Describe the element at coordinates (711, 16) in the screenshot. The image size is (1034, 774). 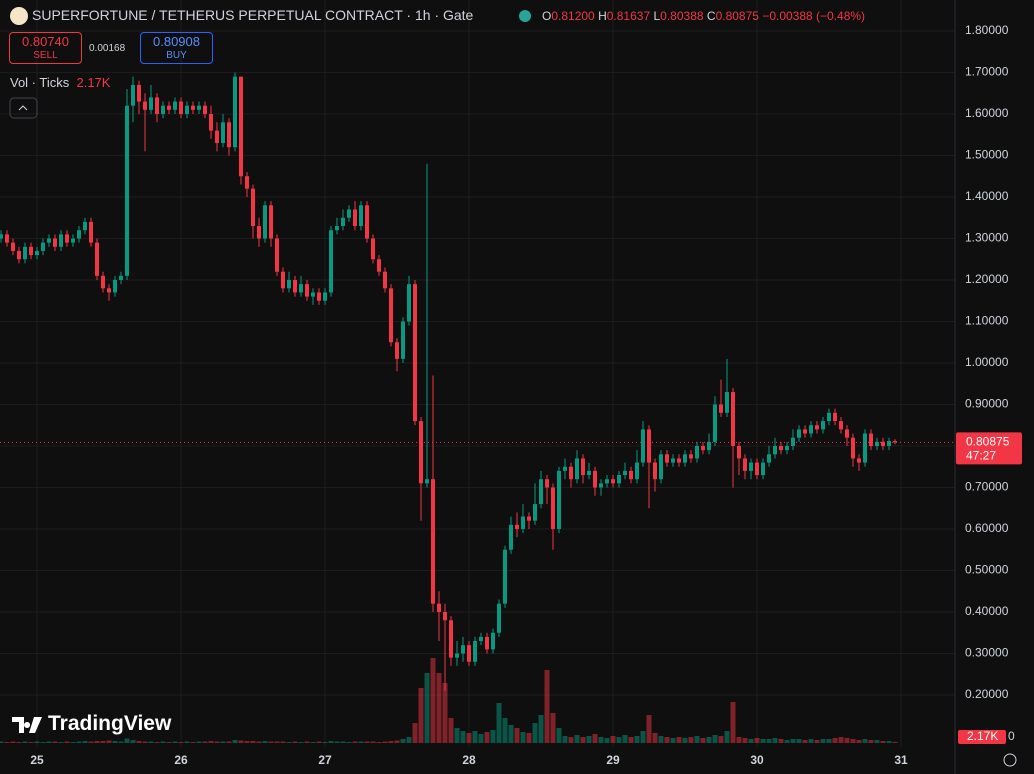
I see `ohlc-key: C` at that location.